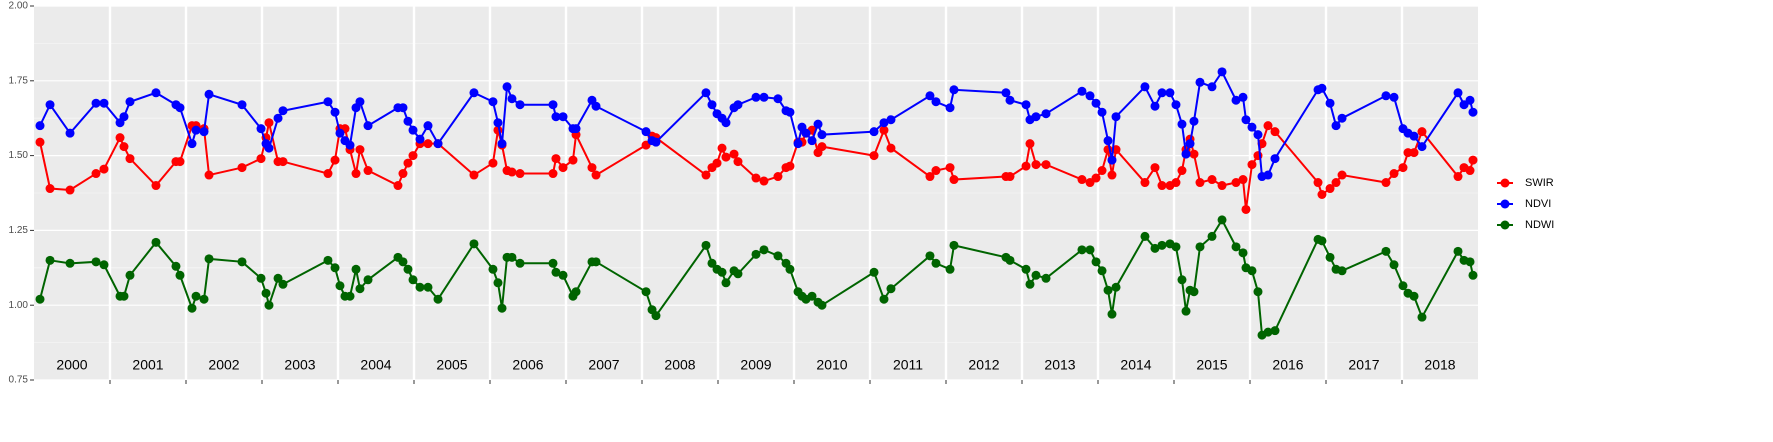 This screenshot has width=1773, height=442. What do you see at coordinates (1505, 225) in the screenshot?
I see `legend-key-point` at bounding box center [1505, 225].